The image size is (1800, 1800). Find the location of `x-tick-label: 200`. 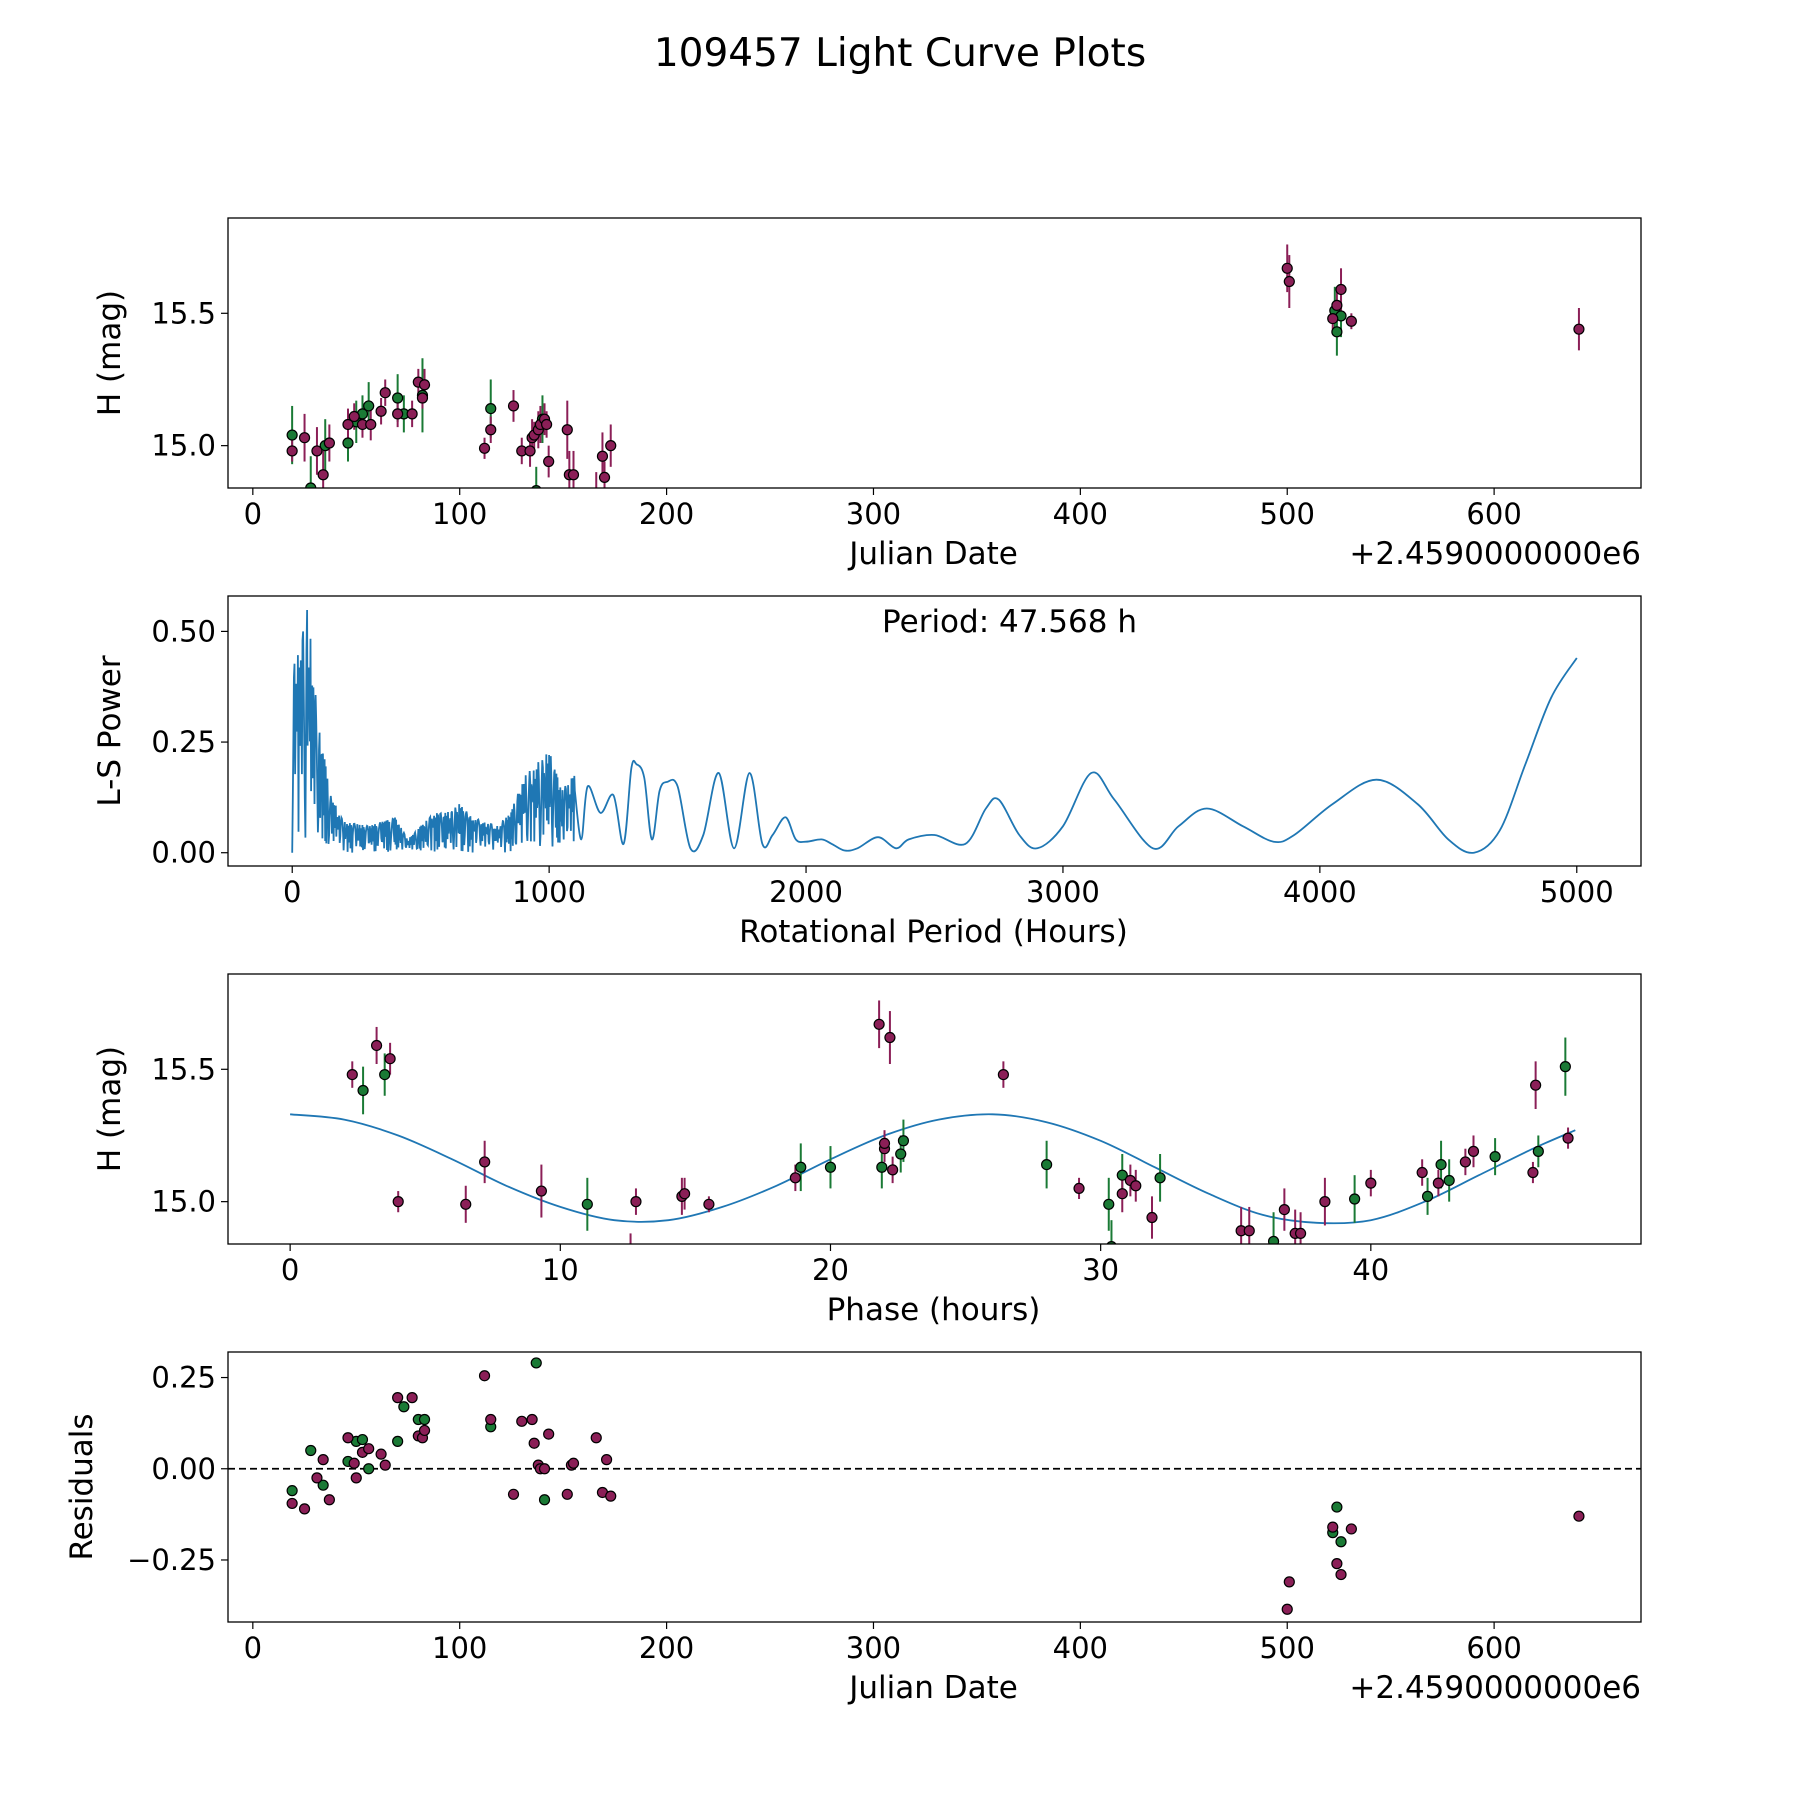

x-tick-label: 200 is located at coordinates (666, 514).